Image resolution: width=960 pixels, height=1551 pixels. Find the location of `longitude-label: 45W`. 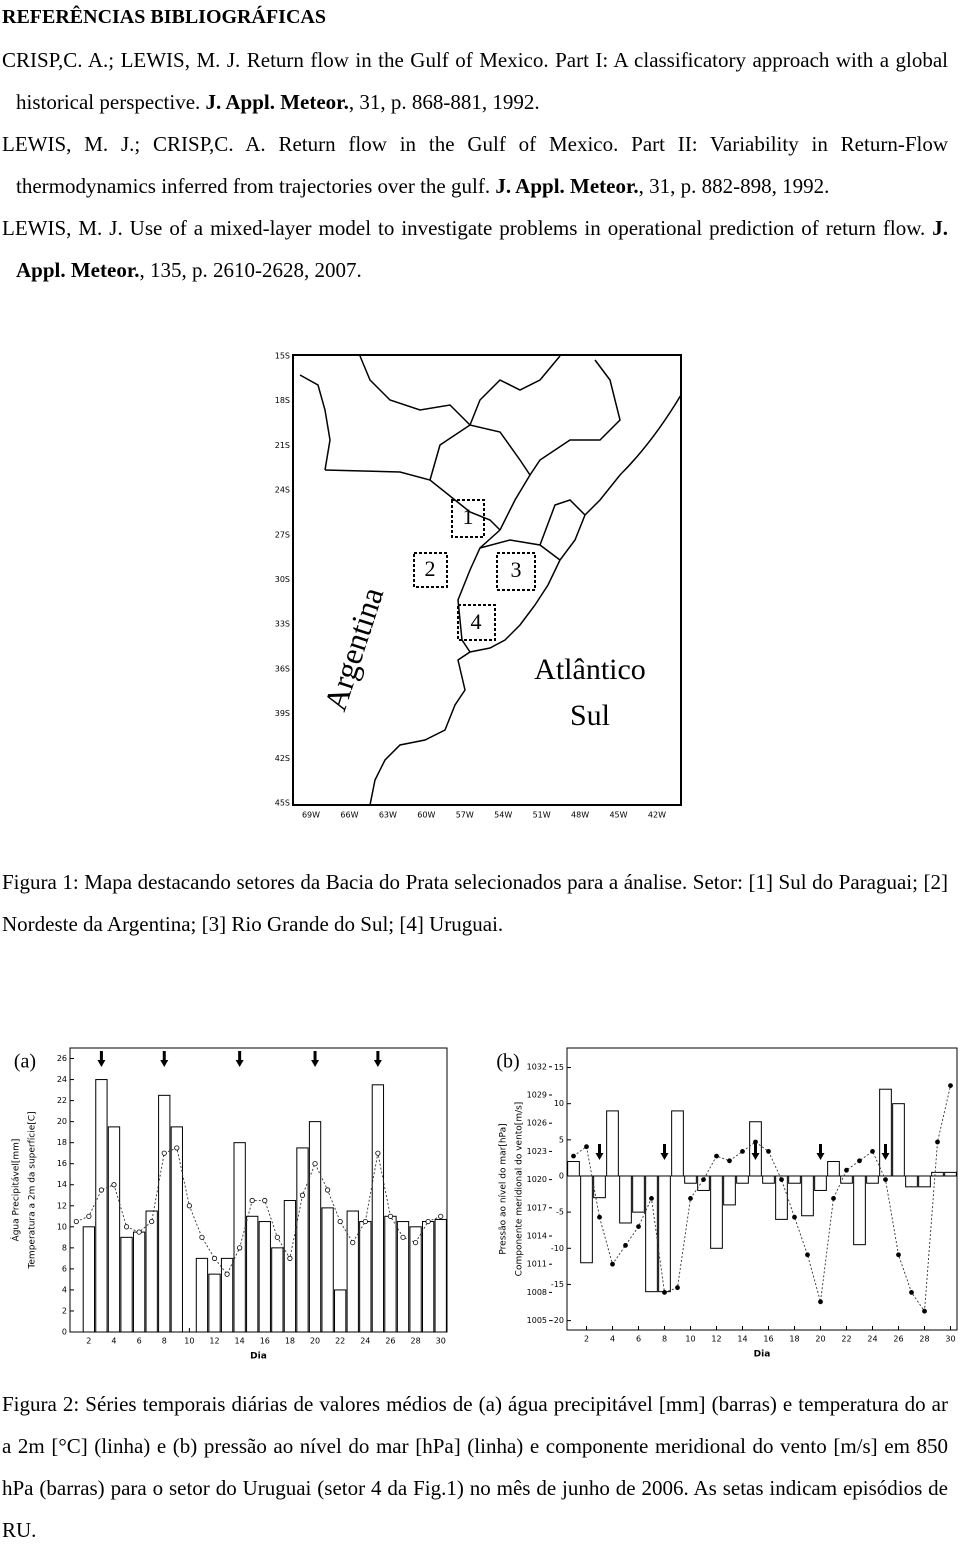

longitude-label: 45W is located at coordinates (618, 815).